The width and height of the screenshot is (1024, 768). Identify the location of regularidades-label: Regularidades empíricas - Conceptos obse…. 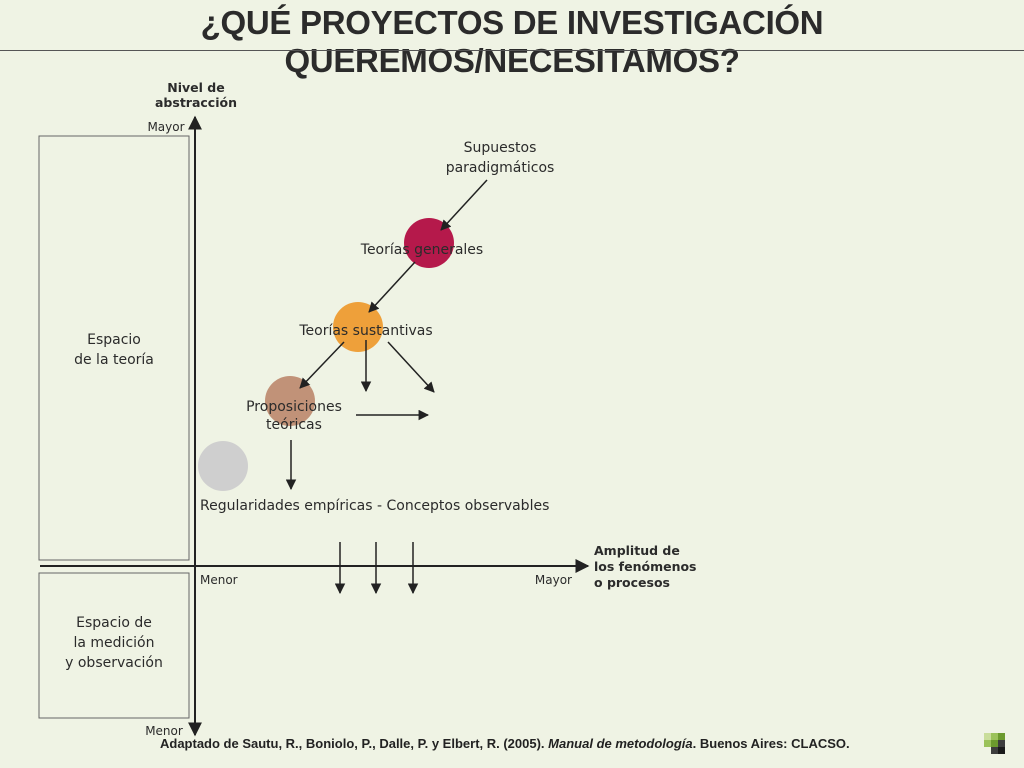
(374, 506).